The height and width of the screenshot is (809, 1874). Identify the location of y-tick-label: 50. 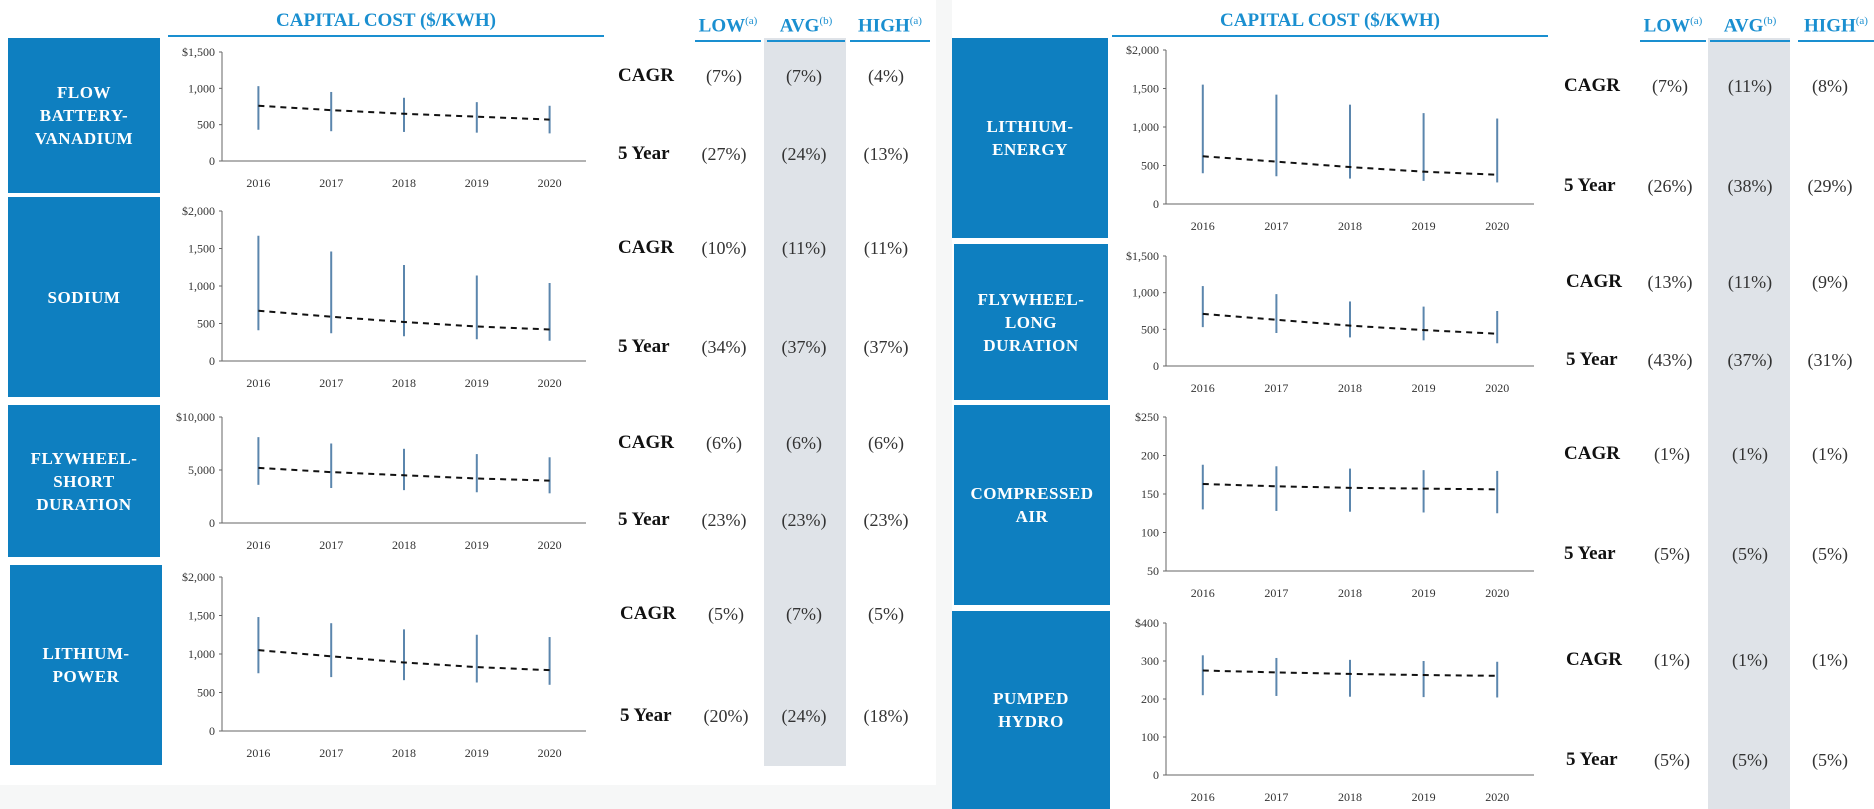
(1153, 571).